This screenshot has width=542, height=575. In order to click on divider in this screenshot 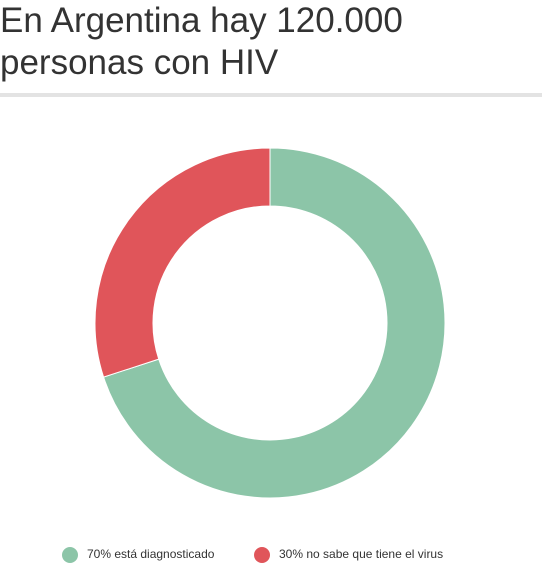, I will do `click(271, 95)`.